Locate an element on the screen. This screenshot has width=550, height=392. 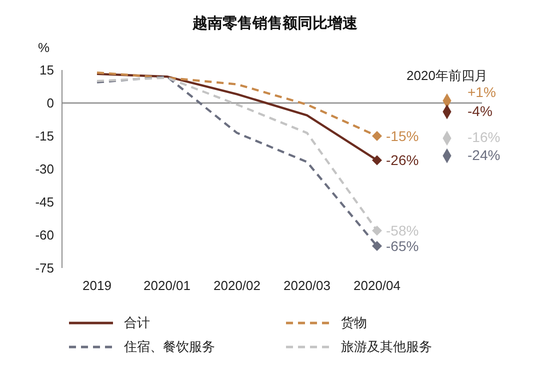
data-label: -24% is located at coordinates (484, 154).